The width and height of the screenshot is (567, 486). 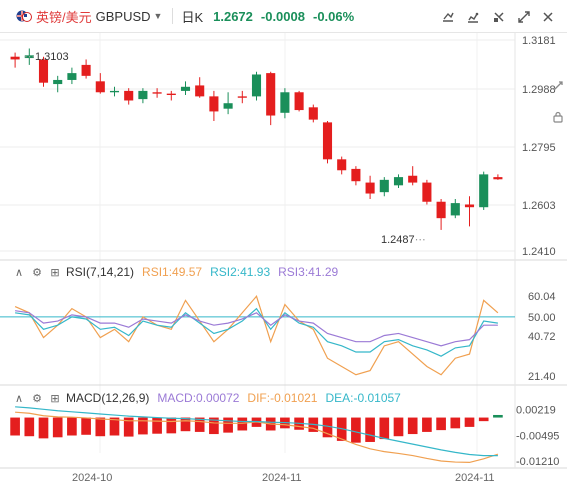 I want to click on drawing-tools-icon, so click(x=557, y=86).